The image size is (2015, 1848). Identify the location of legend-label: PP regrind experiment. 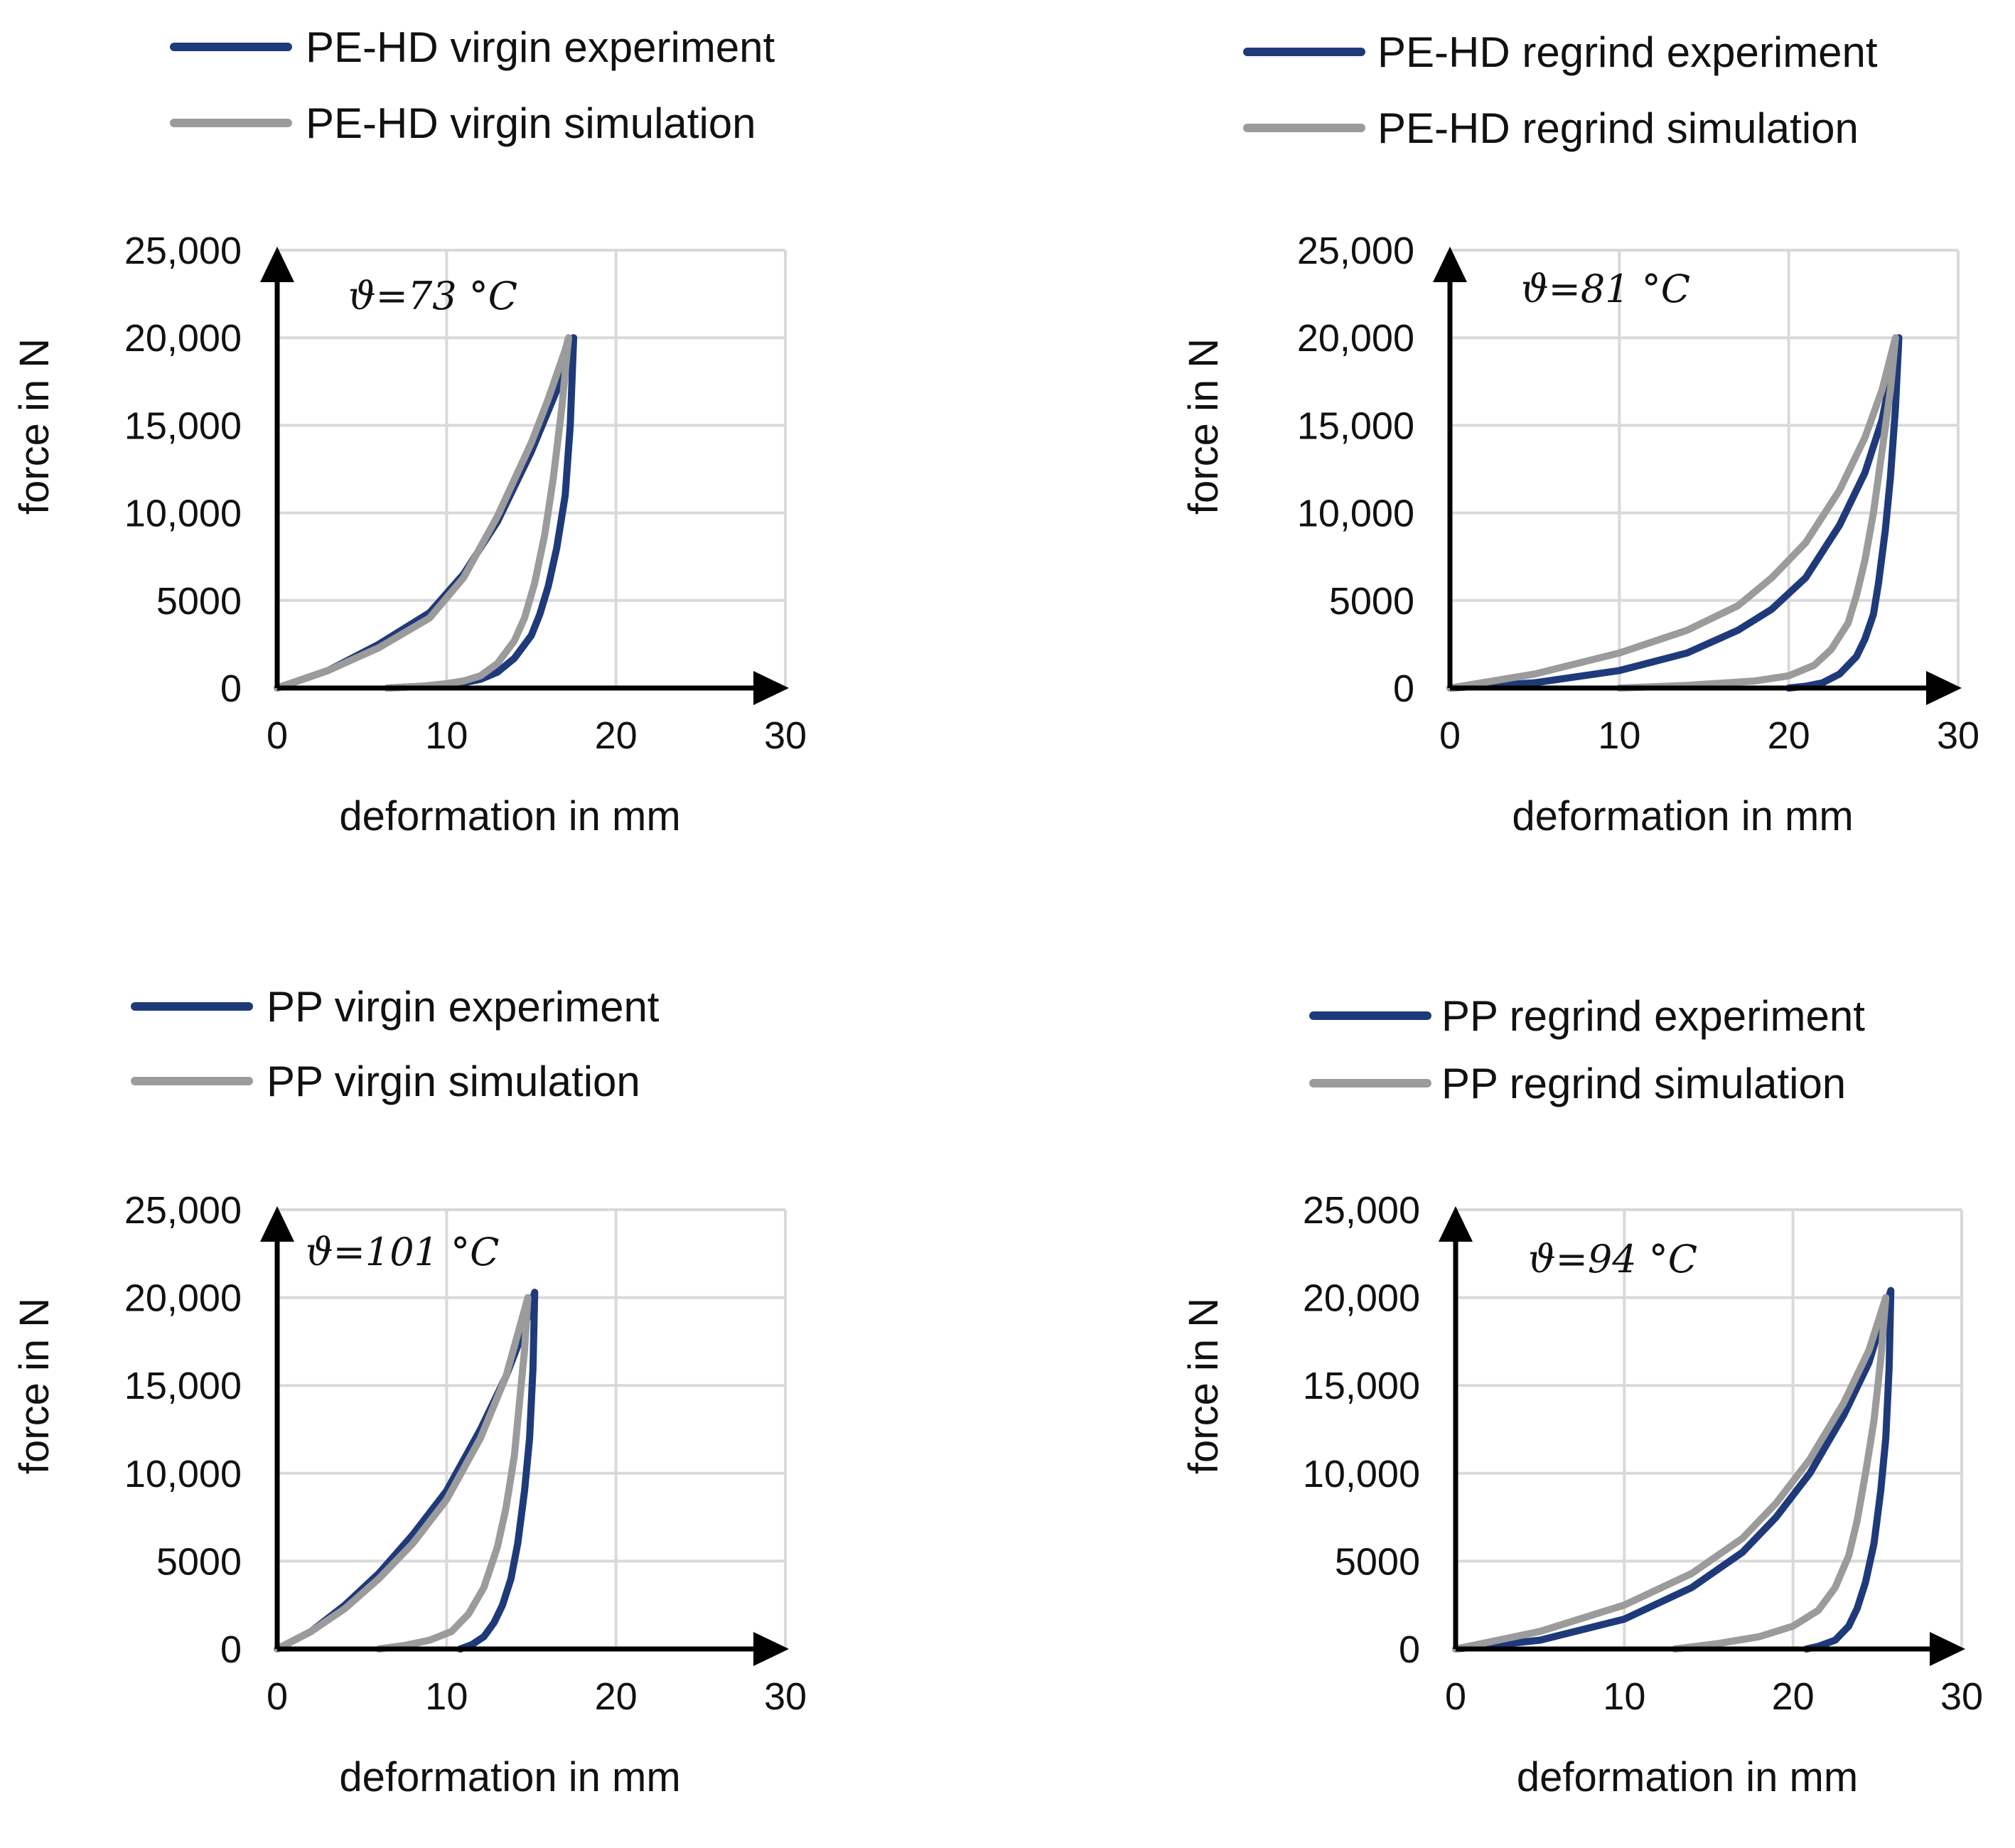
(1653, 1016).